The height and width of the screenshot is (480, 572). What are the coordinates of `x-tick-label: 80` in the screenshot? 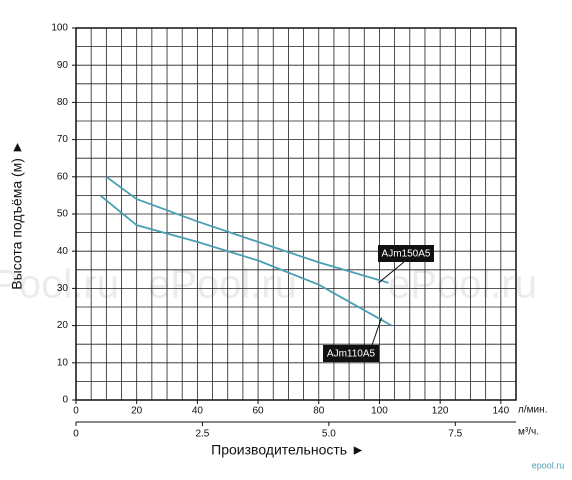 It's located at (319, 411).